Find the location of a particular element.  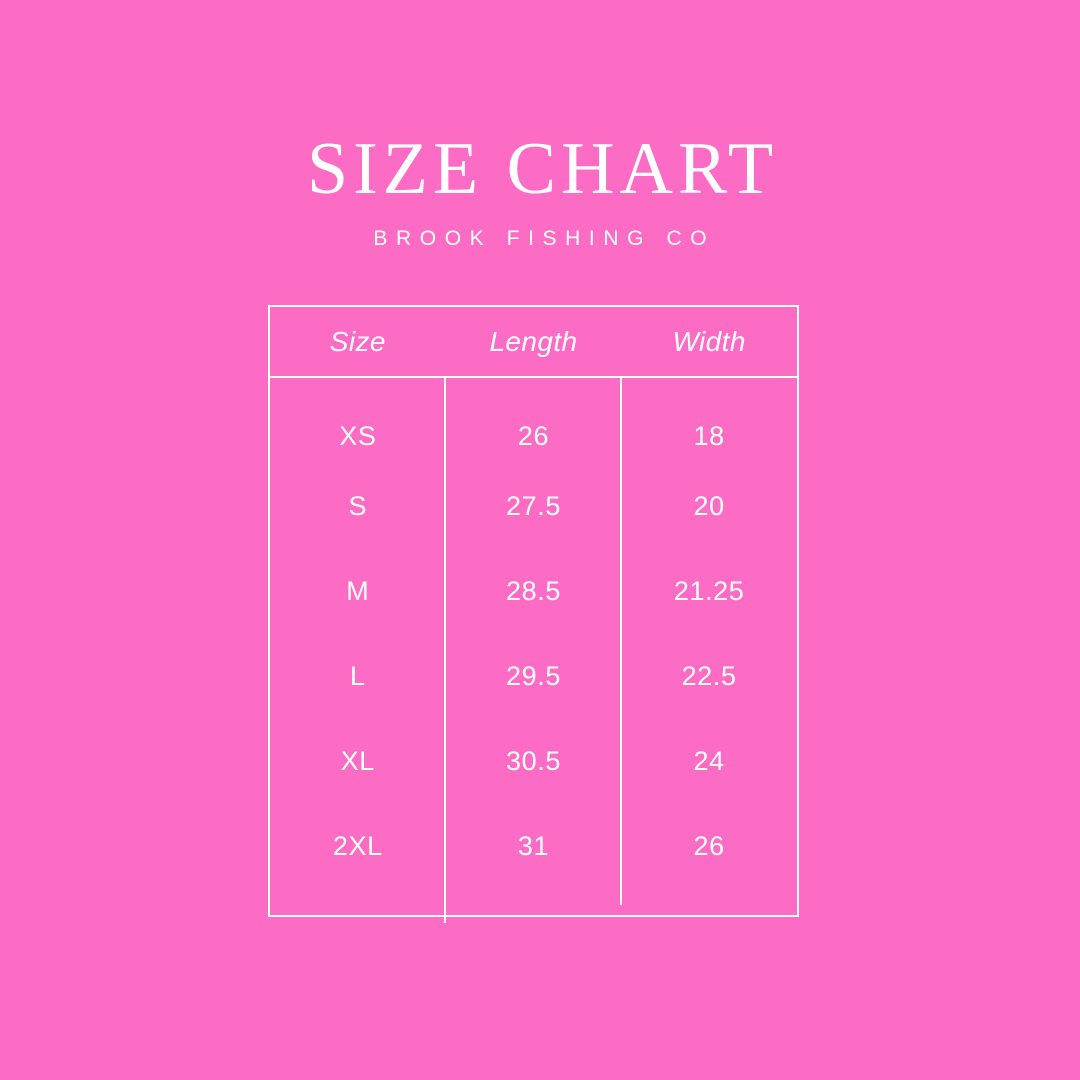

heading-block: SIZE CHART BROOK FISHING CO is located at coordinates (540, 190).